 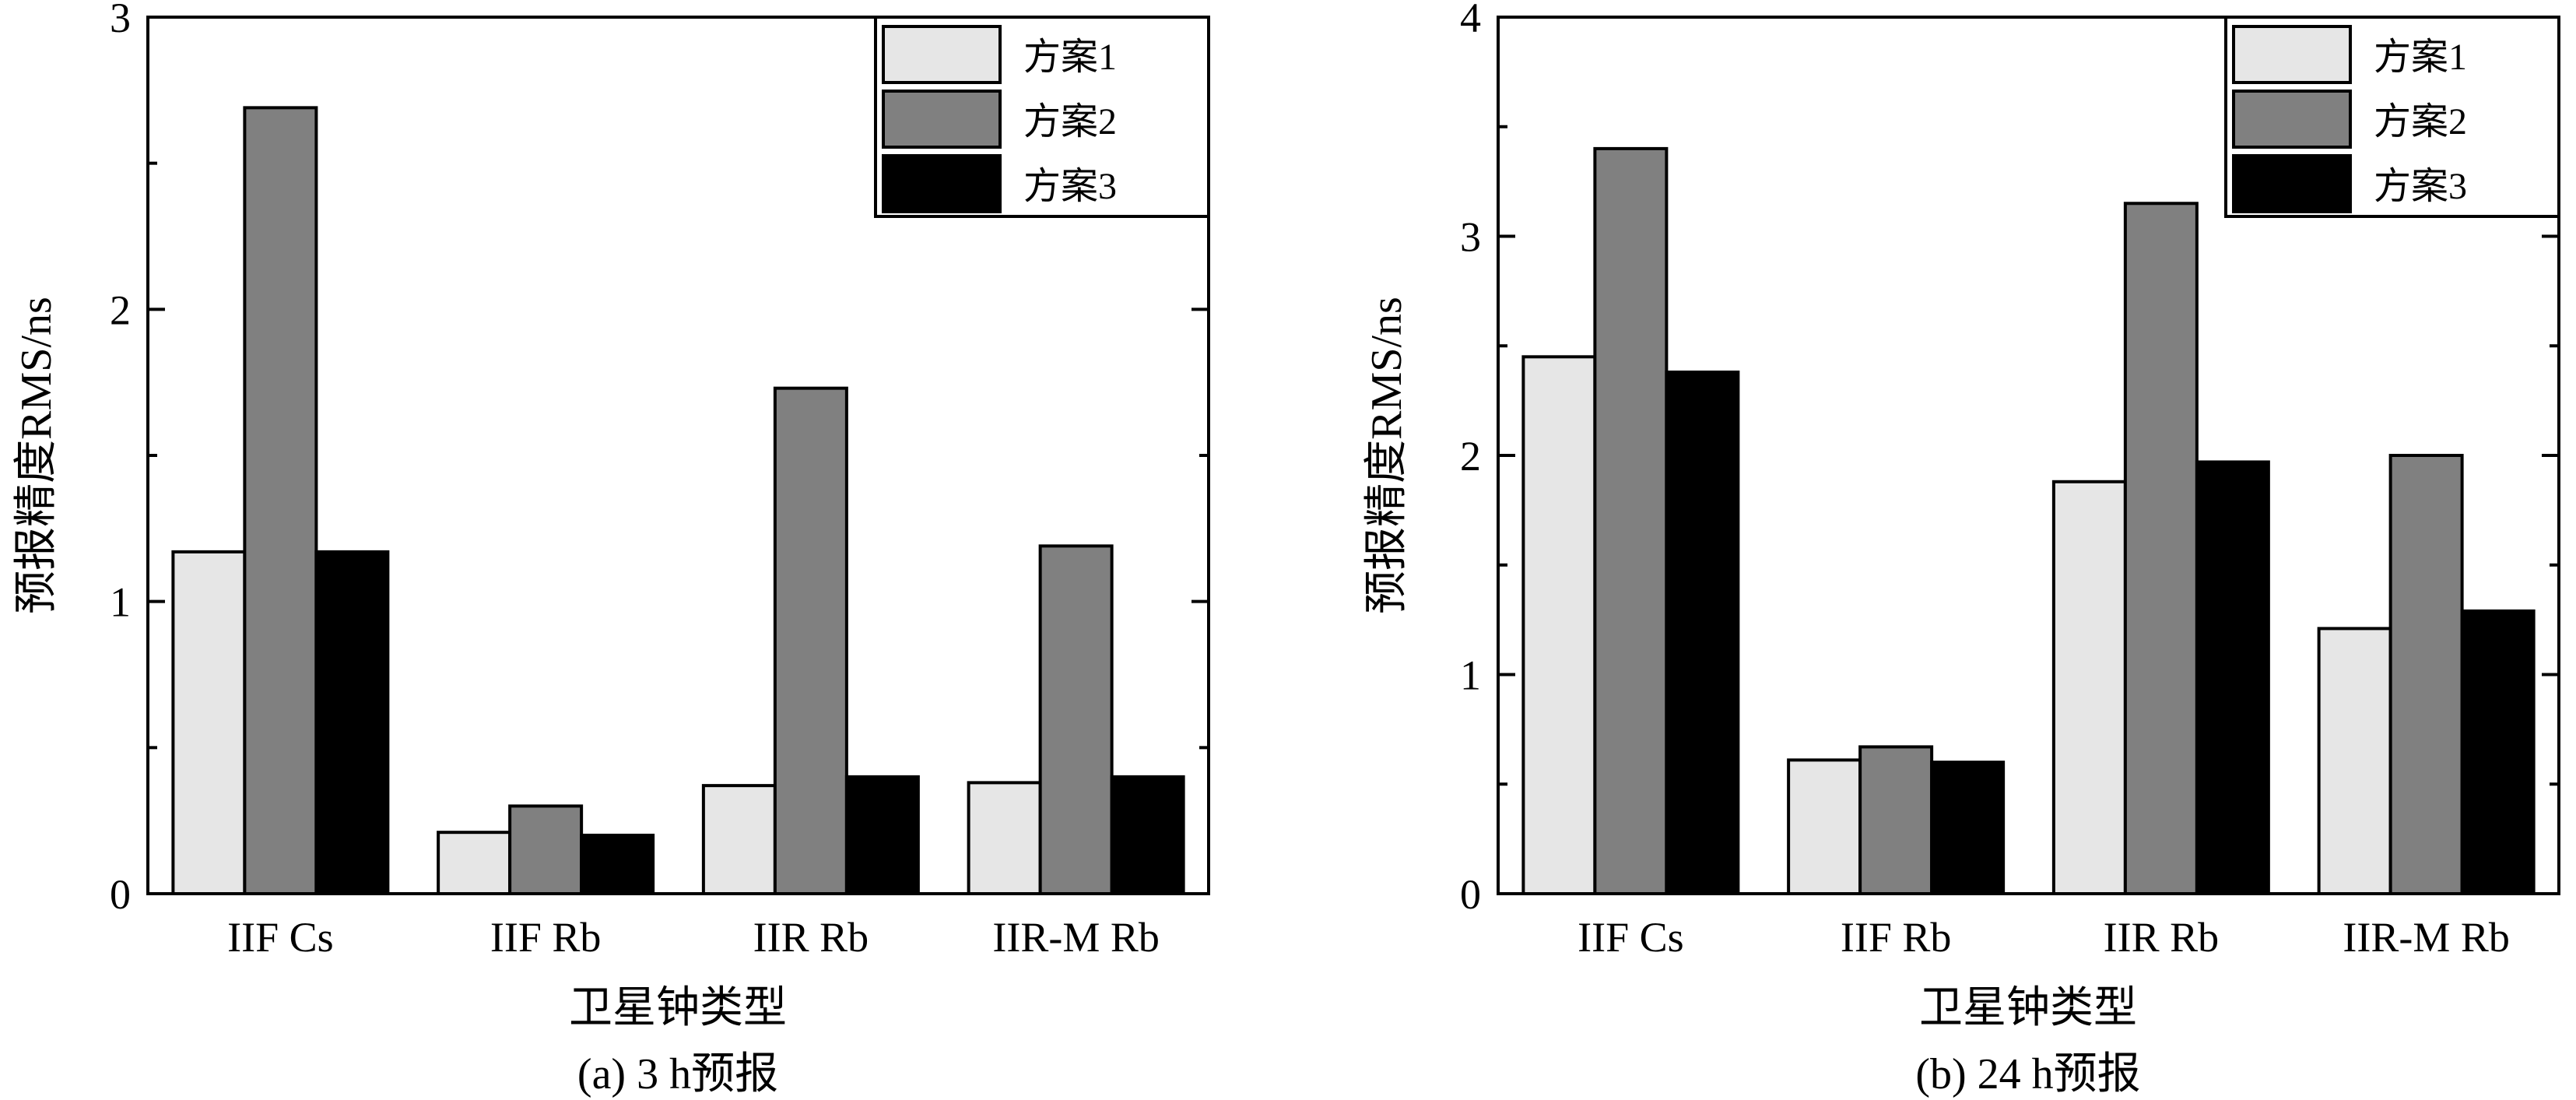 What do you see at coordinates (1471, 20) in the screenshot?
I see `y-tick-label: 4` at bounding box center [1471, 20].